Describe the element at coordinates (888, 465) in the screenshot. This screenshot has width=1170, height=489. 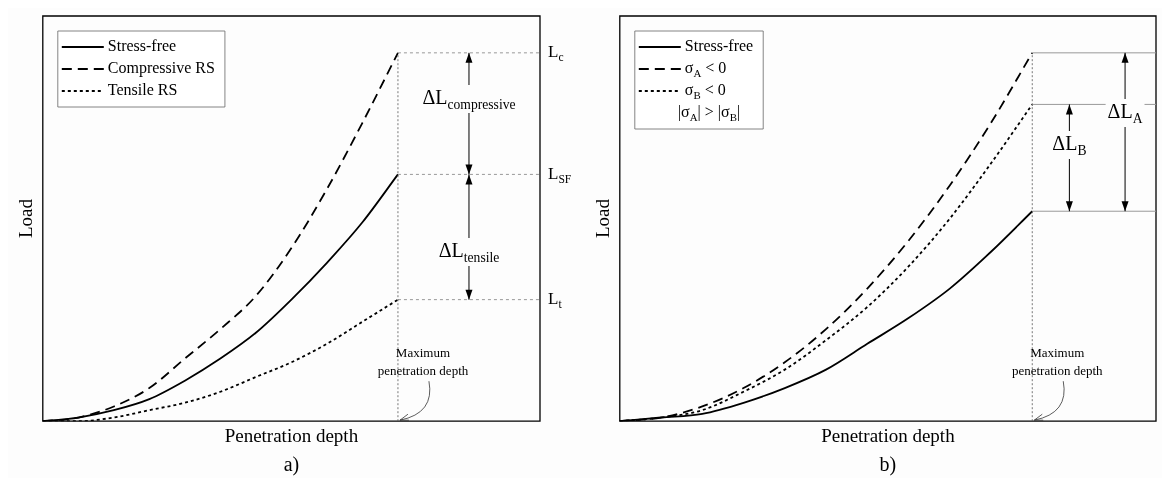
I see `text: b)` at that location.